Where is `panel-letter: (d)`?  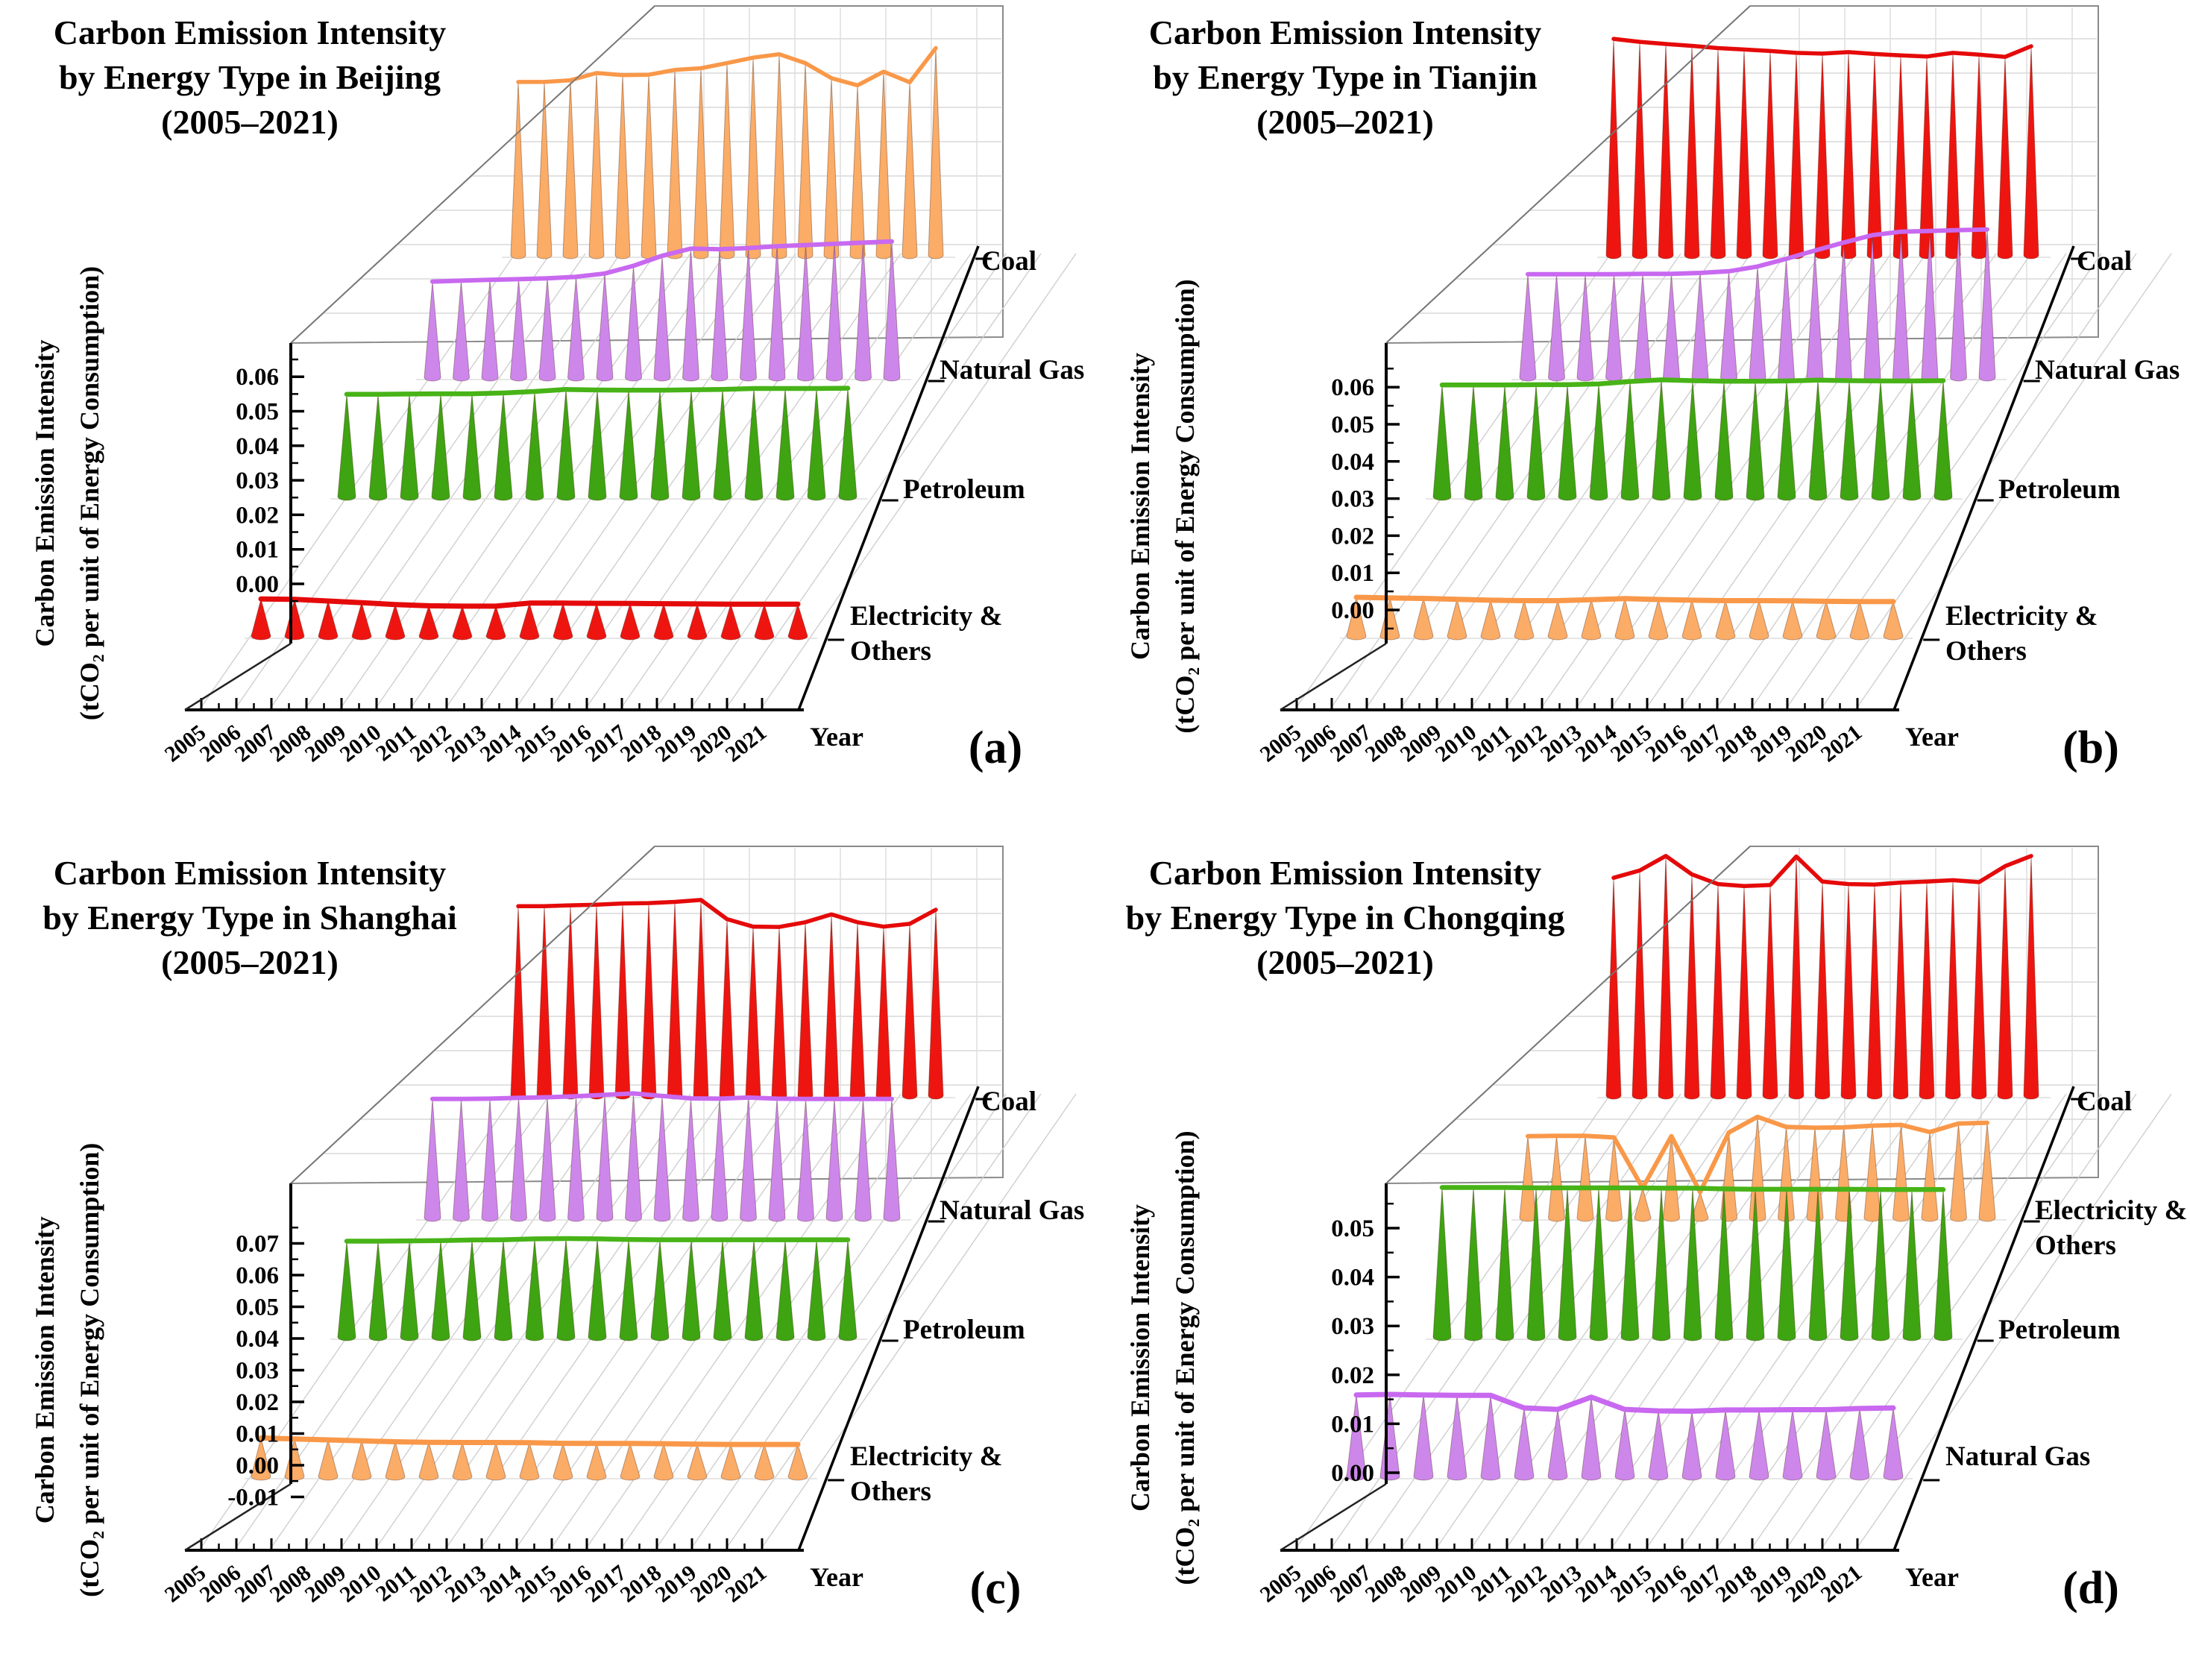 panel-letter: (d) is located at coordinates (2090, 1588).